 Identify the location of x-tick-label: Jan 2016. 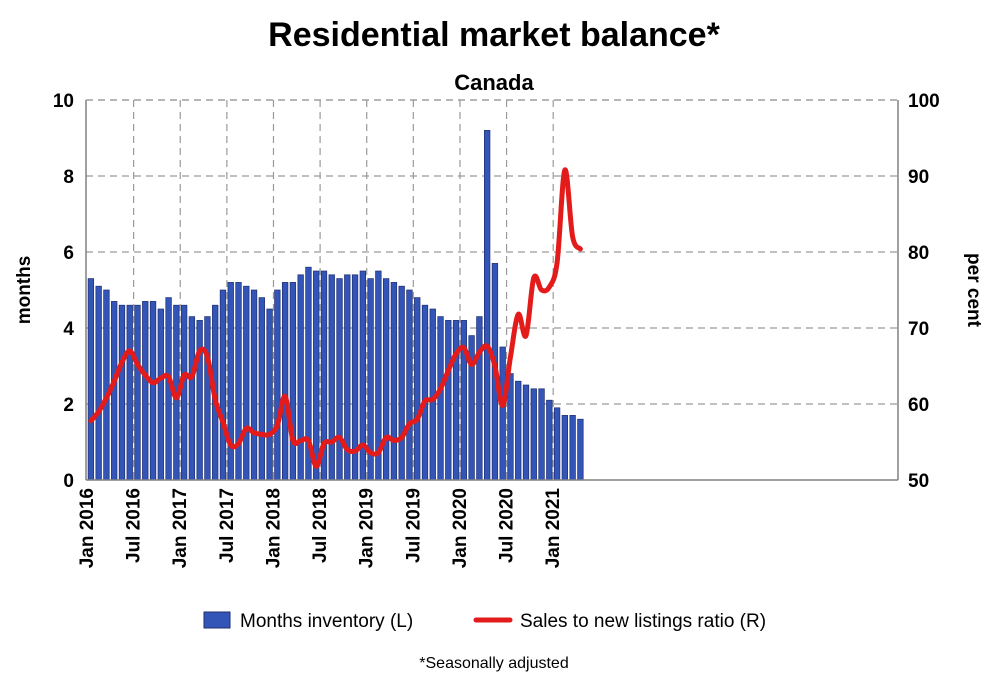
(87, 528).